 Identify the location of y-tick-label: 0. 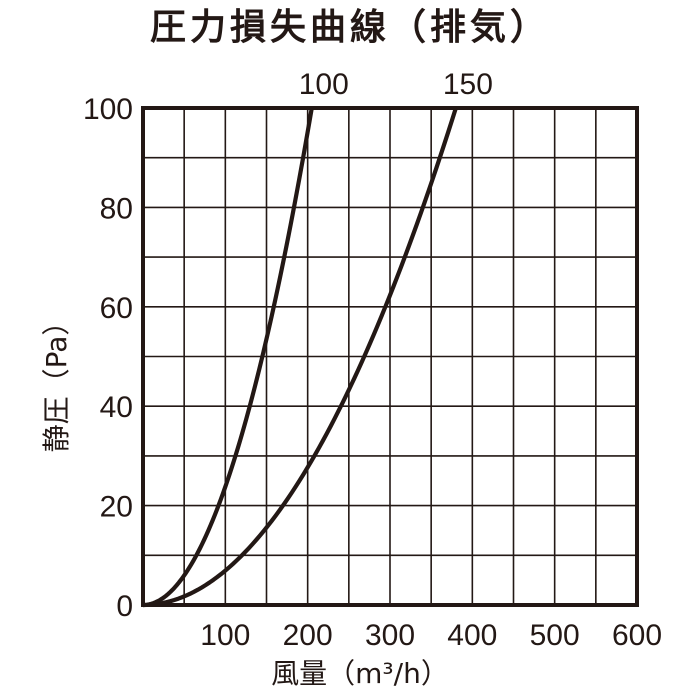
(124, 606).